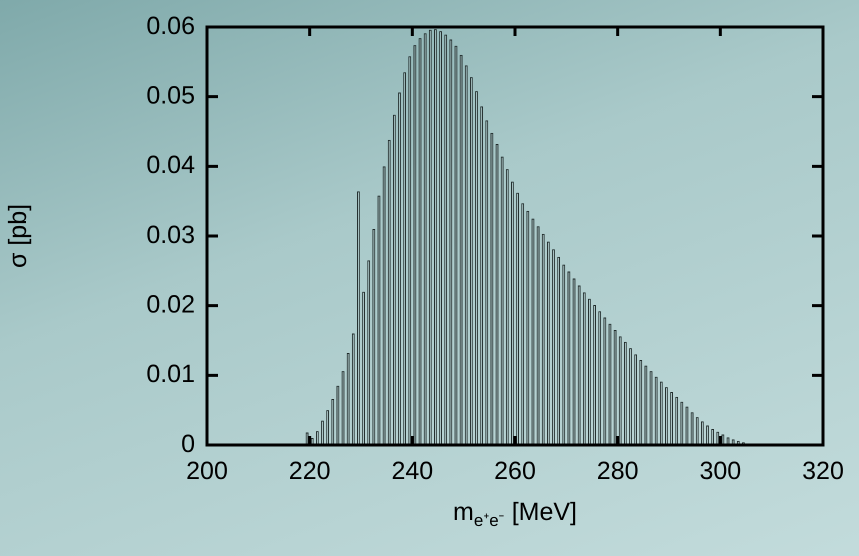 This screenshot has height=556, width=859. Describe the element at coordinates (720, 470) in the screenshot. I see `x-tick-label: 300` at that location.